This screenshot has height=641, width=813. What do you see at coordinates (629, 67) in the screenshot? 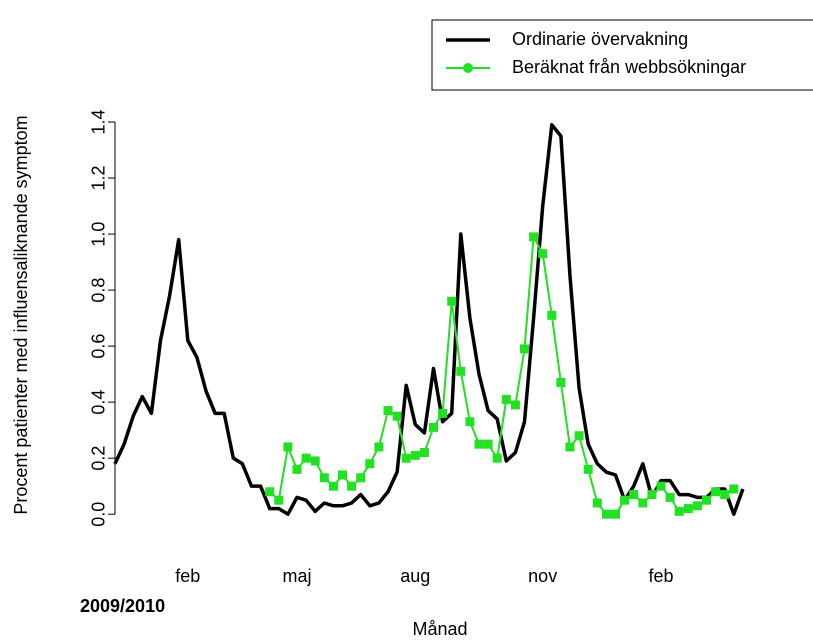
I see `legend-label: Beräknat från webbsökningar` at bounding box center [629, 67].